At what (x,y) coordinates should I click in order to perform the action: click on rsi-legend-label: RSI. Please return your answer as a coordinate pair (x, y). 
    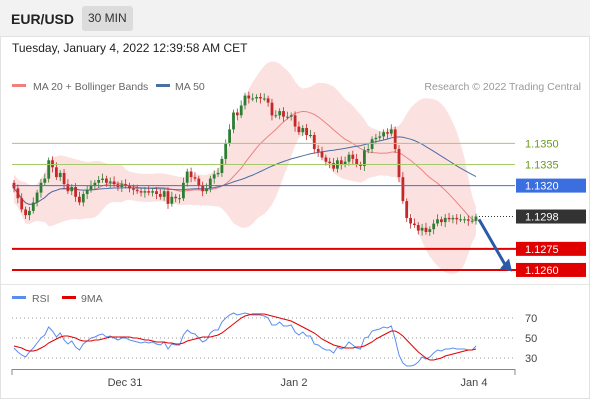
    Looking at the image, I should click on (41, 299).